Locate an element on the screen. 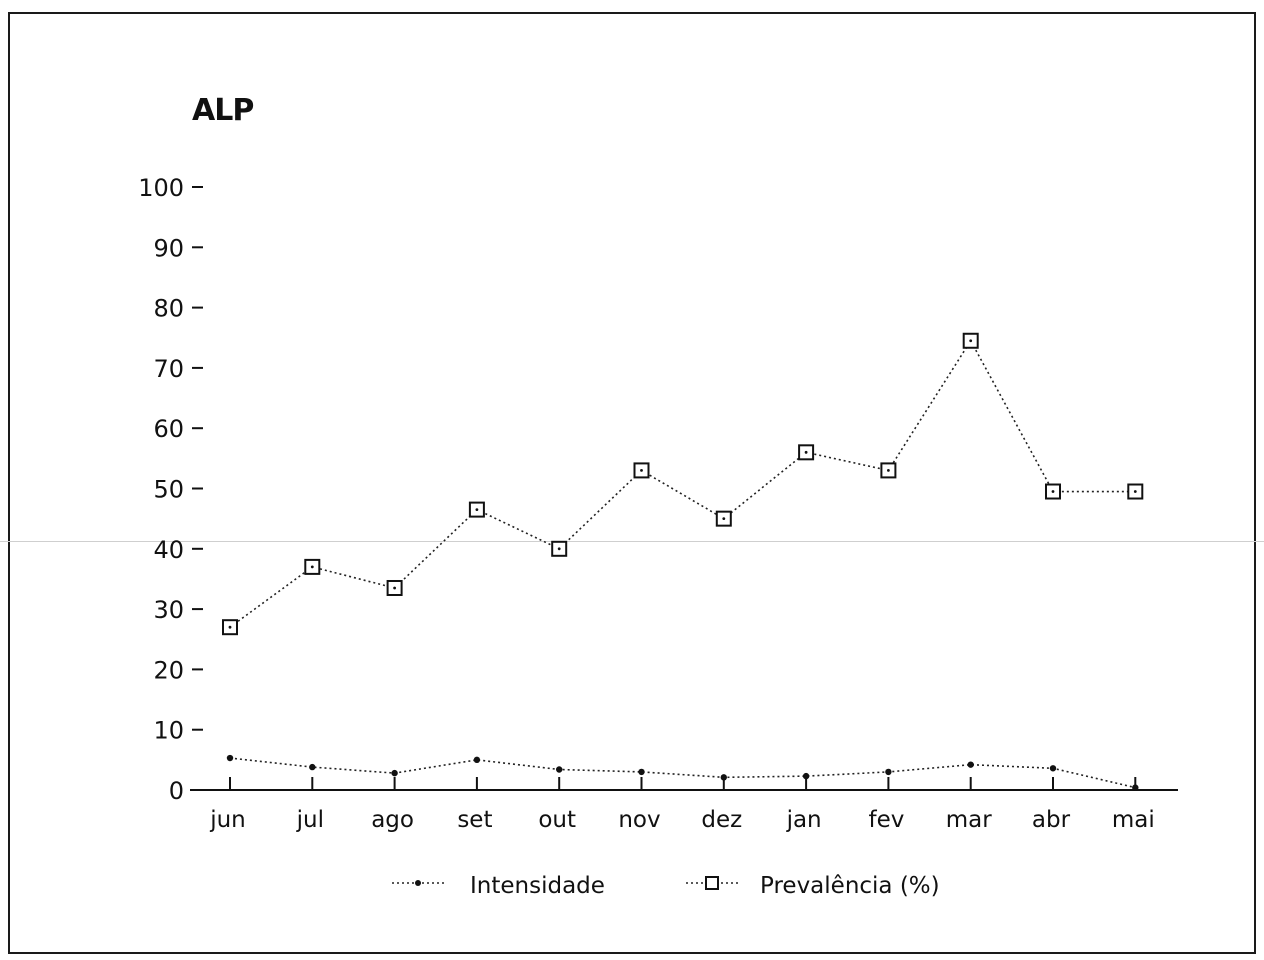 The image size is (1264, 960). y-tick-label: 10 is located at coordinates (168, 731).